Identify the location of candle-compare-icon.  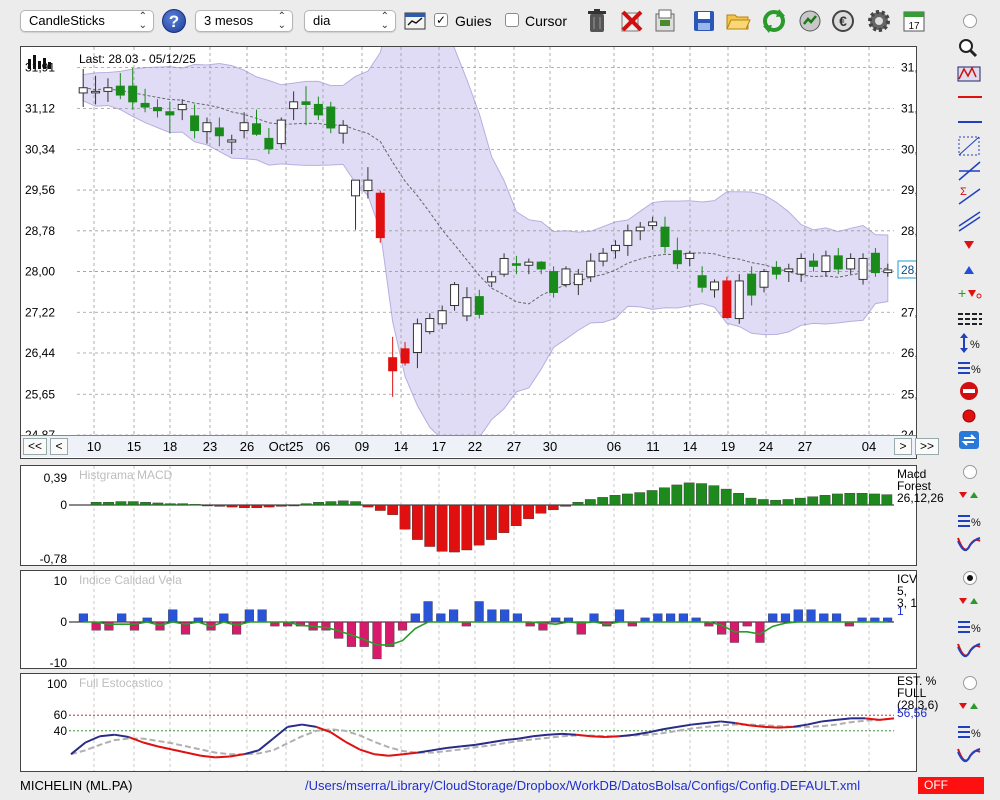
(970, 73).